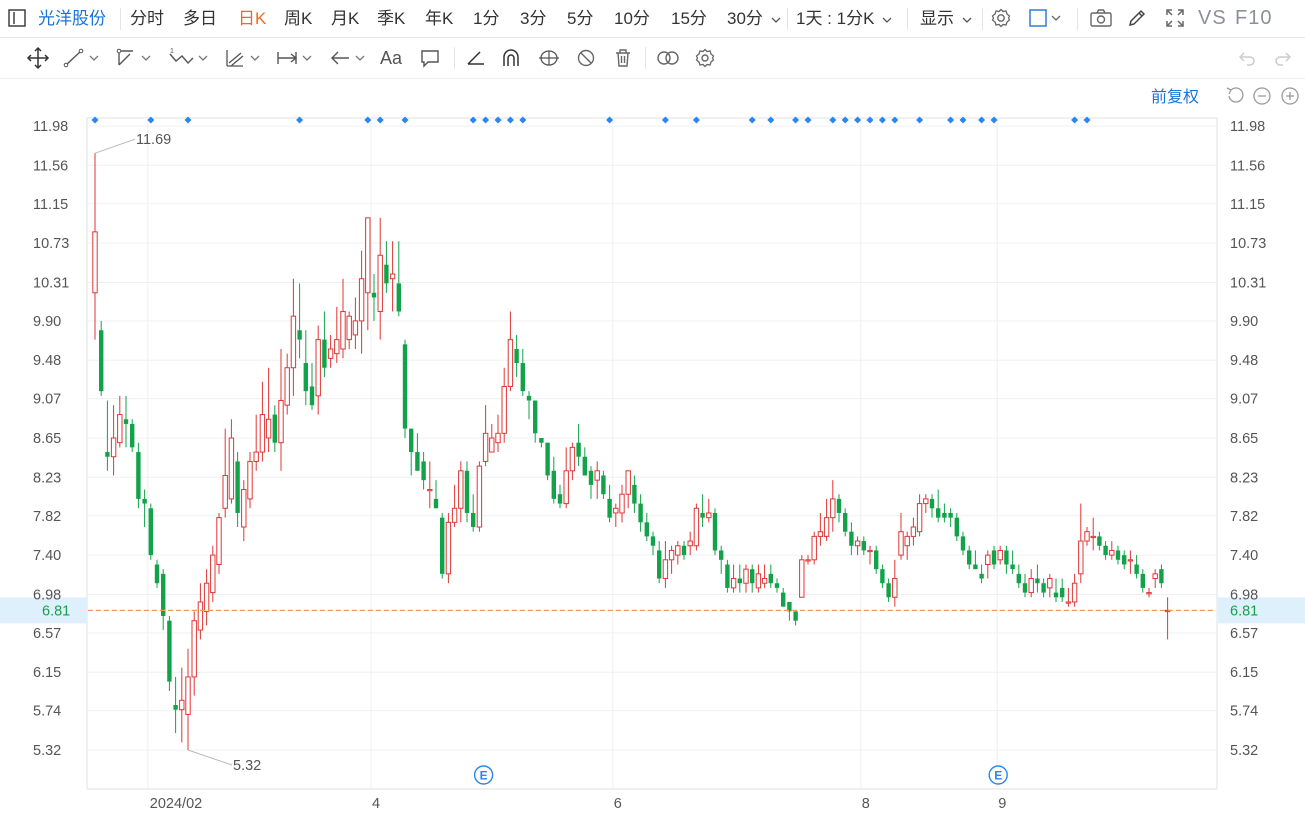 The height and width of the screenshot is (823, 1305). Describe the element at coordinates (1175, 97) in the screenshot. I see `adjust-label: 前复权` at that location.